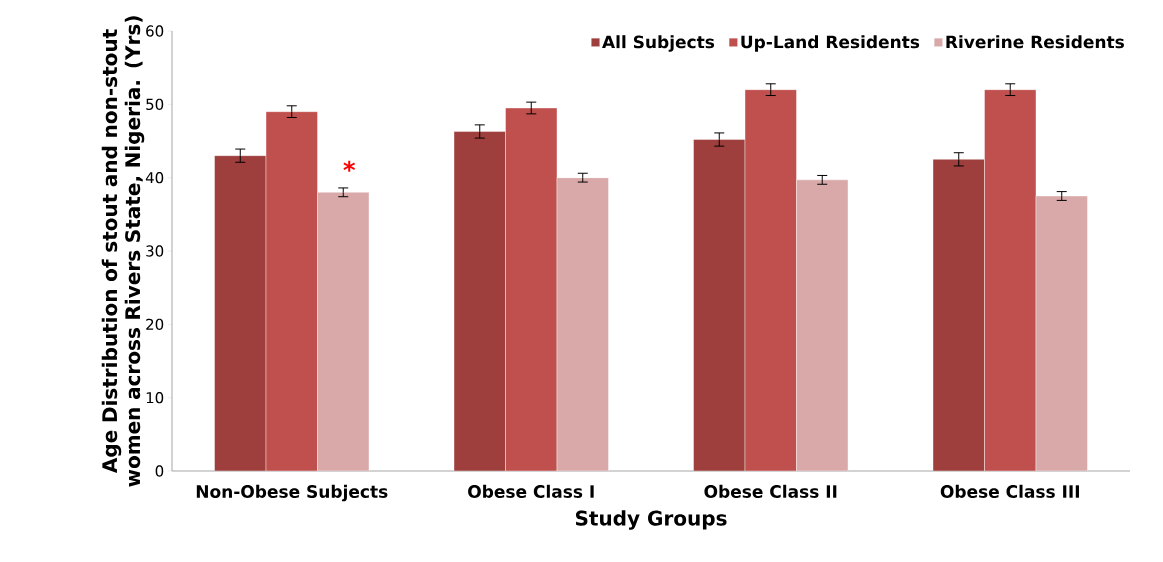 The height and width of the screenshot is (562, 1163). What do you see at coordinates (349, 166) in the screenshot?
I see `annotation: *` at bounding box center [349, 166].